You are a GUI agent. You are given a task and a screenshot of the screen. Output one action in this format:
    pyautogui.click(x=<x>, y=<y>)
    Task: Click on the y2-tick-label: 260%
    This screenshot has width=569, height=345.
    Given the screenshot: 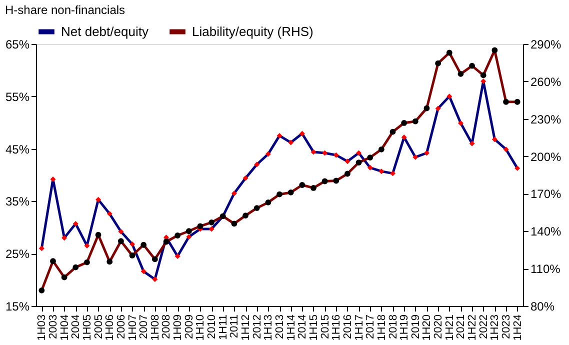 What is the action you would take?
    pyautogui.click(x=546, y=81)
    